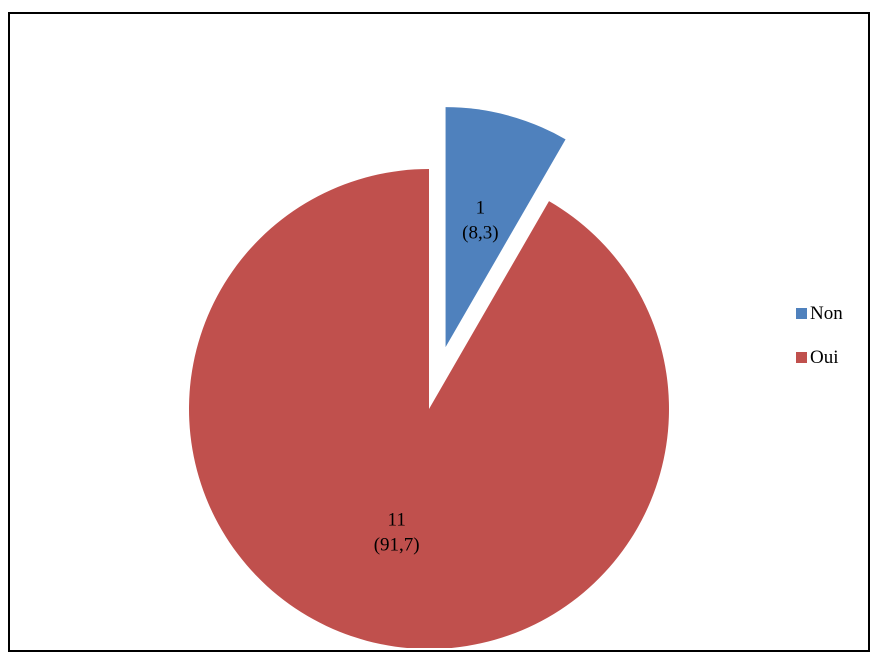 The image size is (872, 652). Describe the element at coordinates (826, 313) in the screenshot. I see `legend-label-non: Non` at that location.